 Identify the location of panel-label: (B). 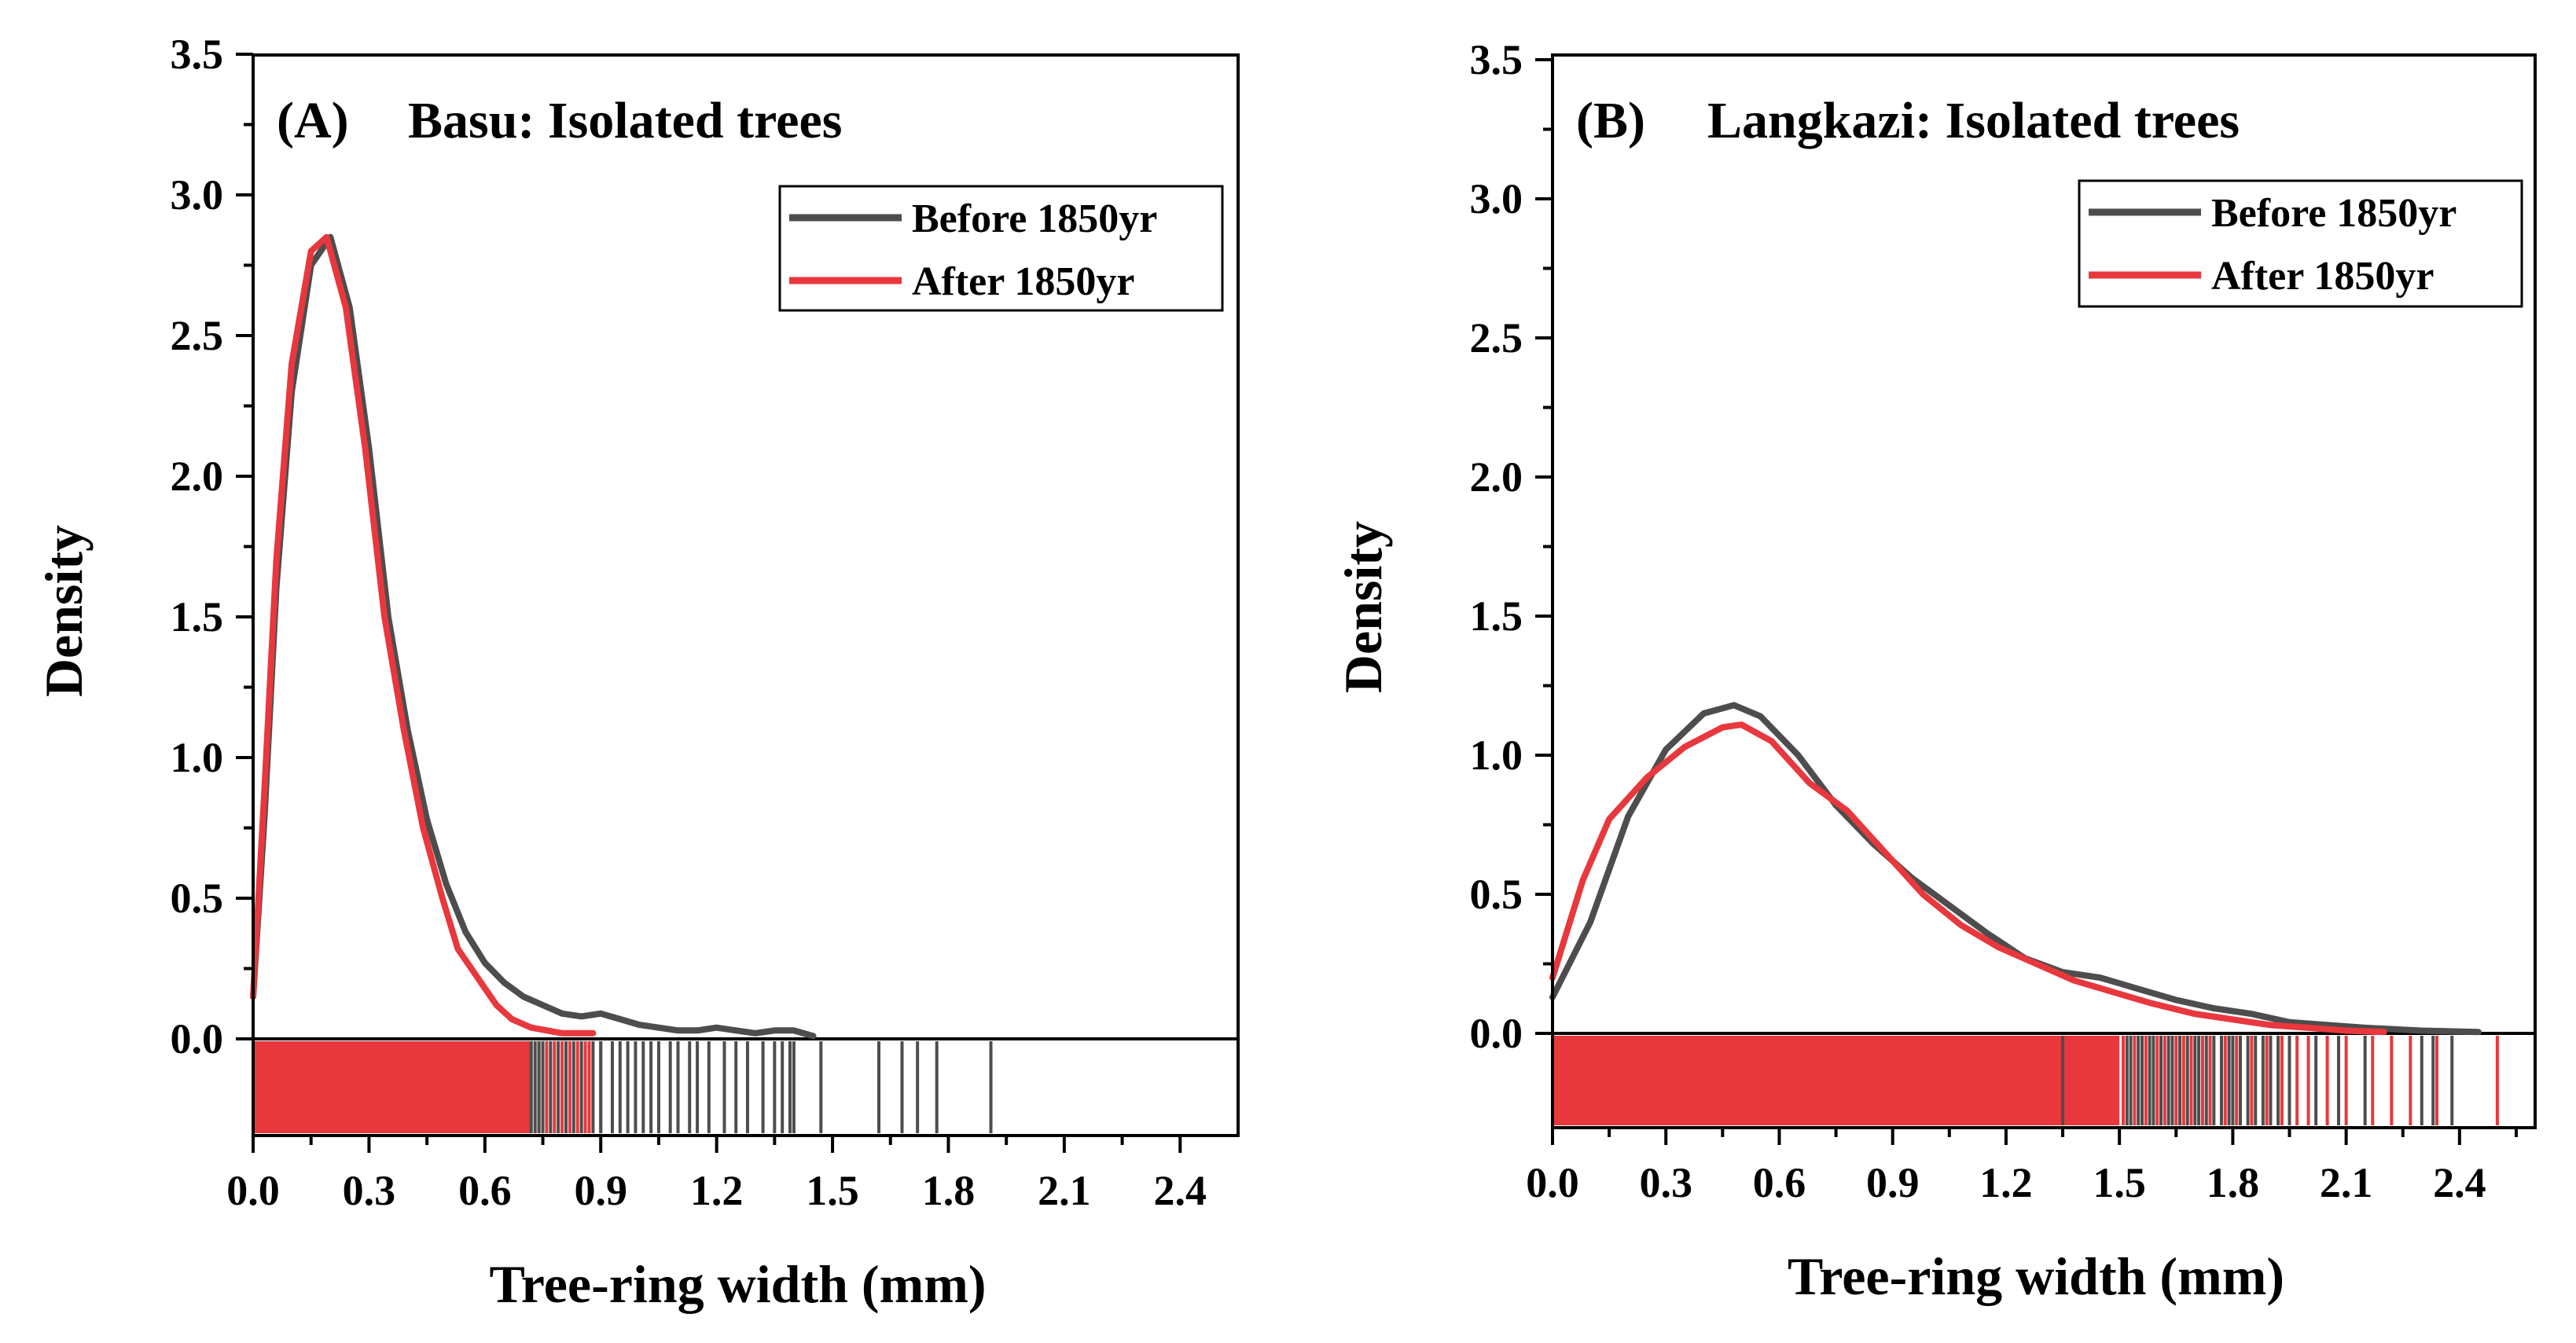
(1610, 120).